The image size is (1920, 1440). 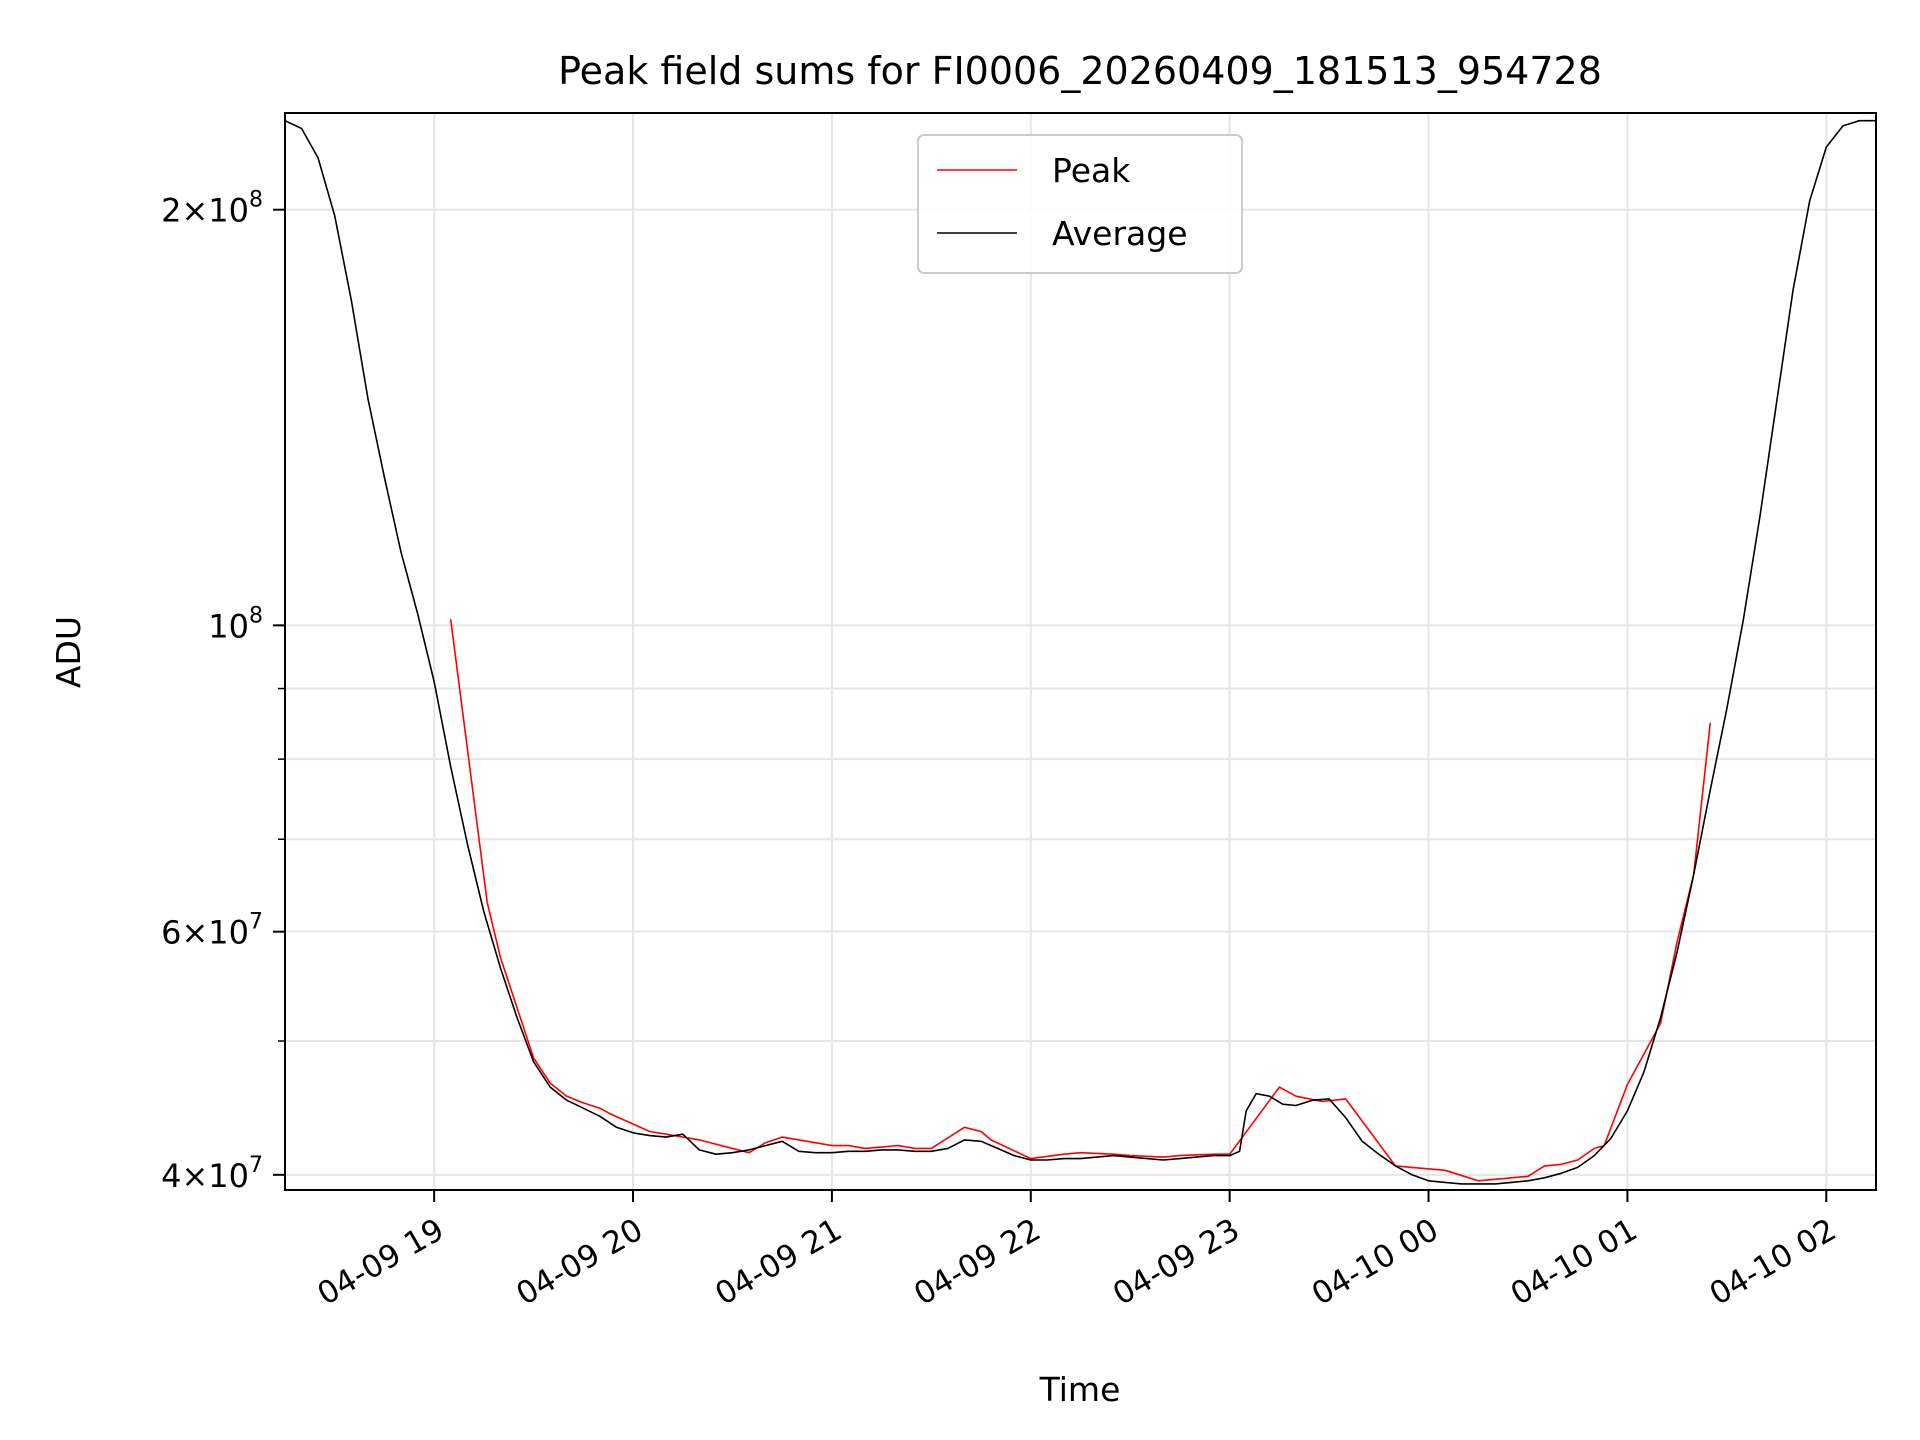 What do you see at coordinates (1080, 1389) in the screenshot?
I see `x-axis-label: Time` at bounding box center [1080, 1389].